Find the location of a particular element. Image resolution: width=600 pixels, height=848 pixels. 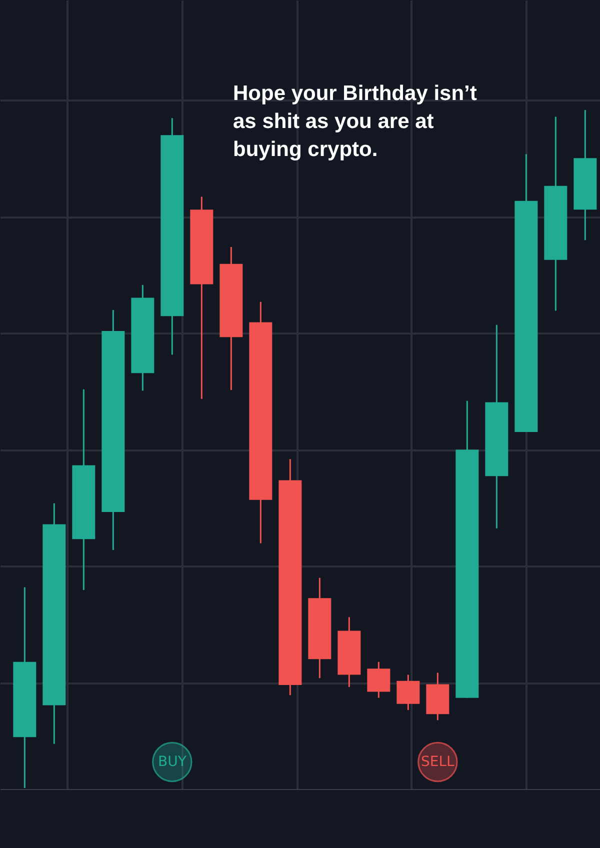

annotation: BUY is located at coordinates (172, 762).